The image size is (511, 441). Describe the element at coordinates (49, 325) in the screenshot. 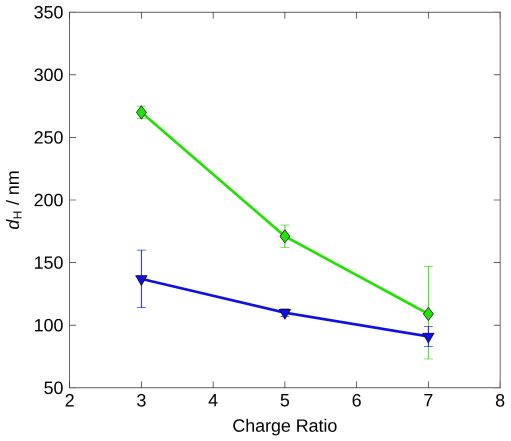

I see `y-tick-label: 100` at that location.